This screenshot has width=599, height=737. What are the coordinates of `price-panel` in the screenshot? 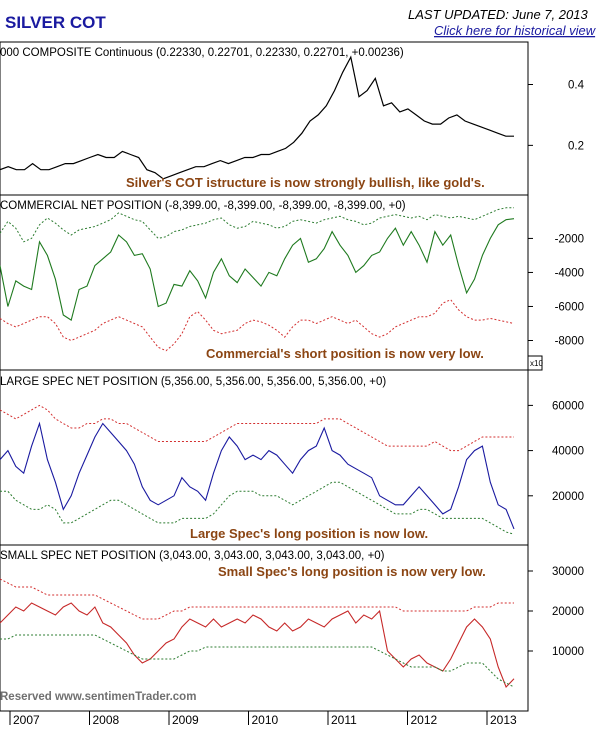 It's located at (257, 117).